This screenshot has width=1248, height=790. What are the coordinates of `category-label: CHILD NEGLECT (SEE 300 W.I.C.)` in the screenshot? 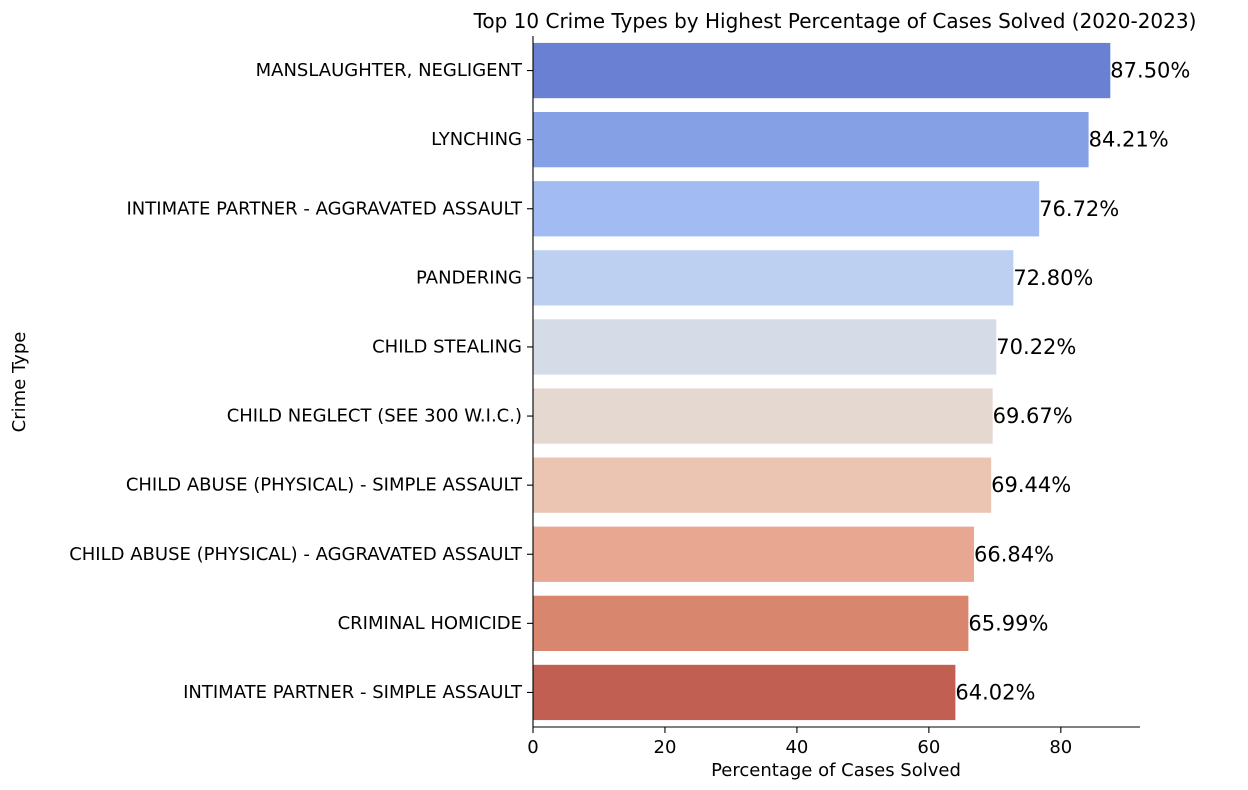 It's located at (374, 416).